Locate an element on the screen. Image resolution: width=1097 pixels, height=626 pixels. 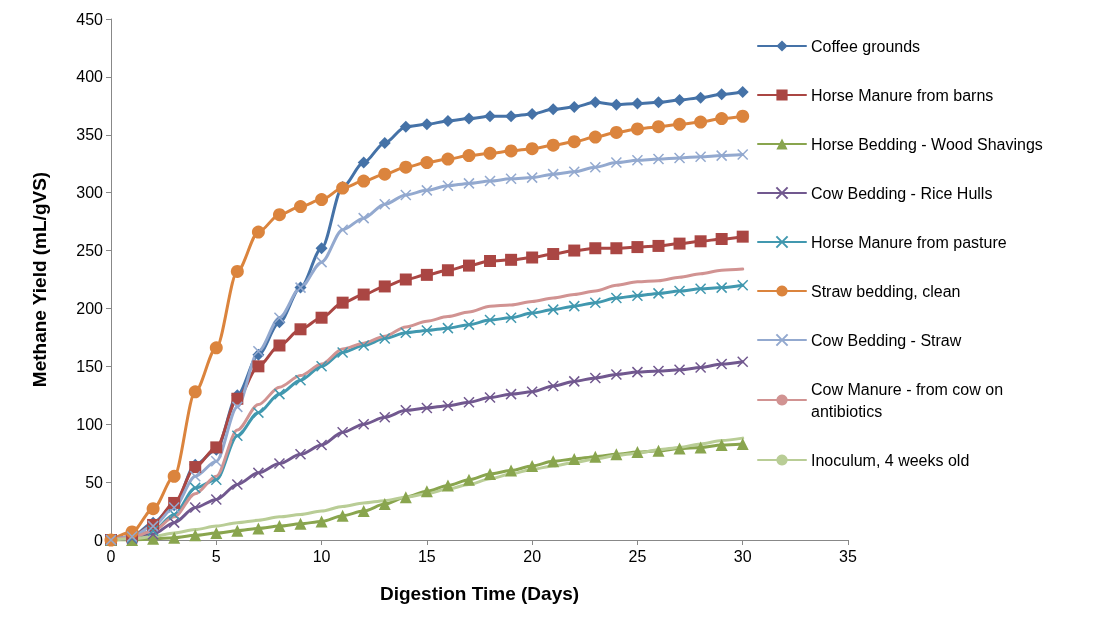
x-tick-label: 0 is located at coordinates (111, 556).